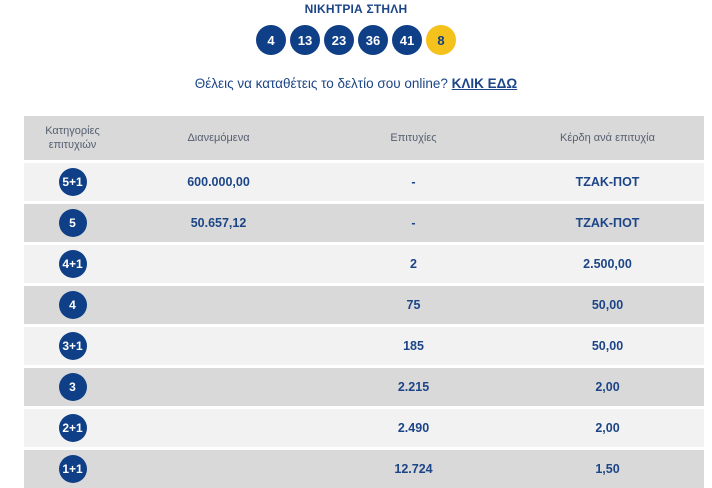  I want to click on winning-number-ball: 4, so click(271, 40).